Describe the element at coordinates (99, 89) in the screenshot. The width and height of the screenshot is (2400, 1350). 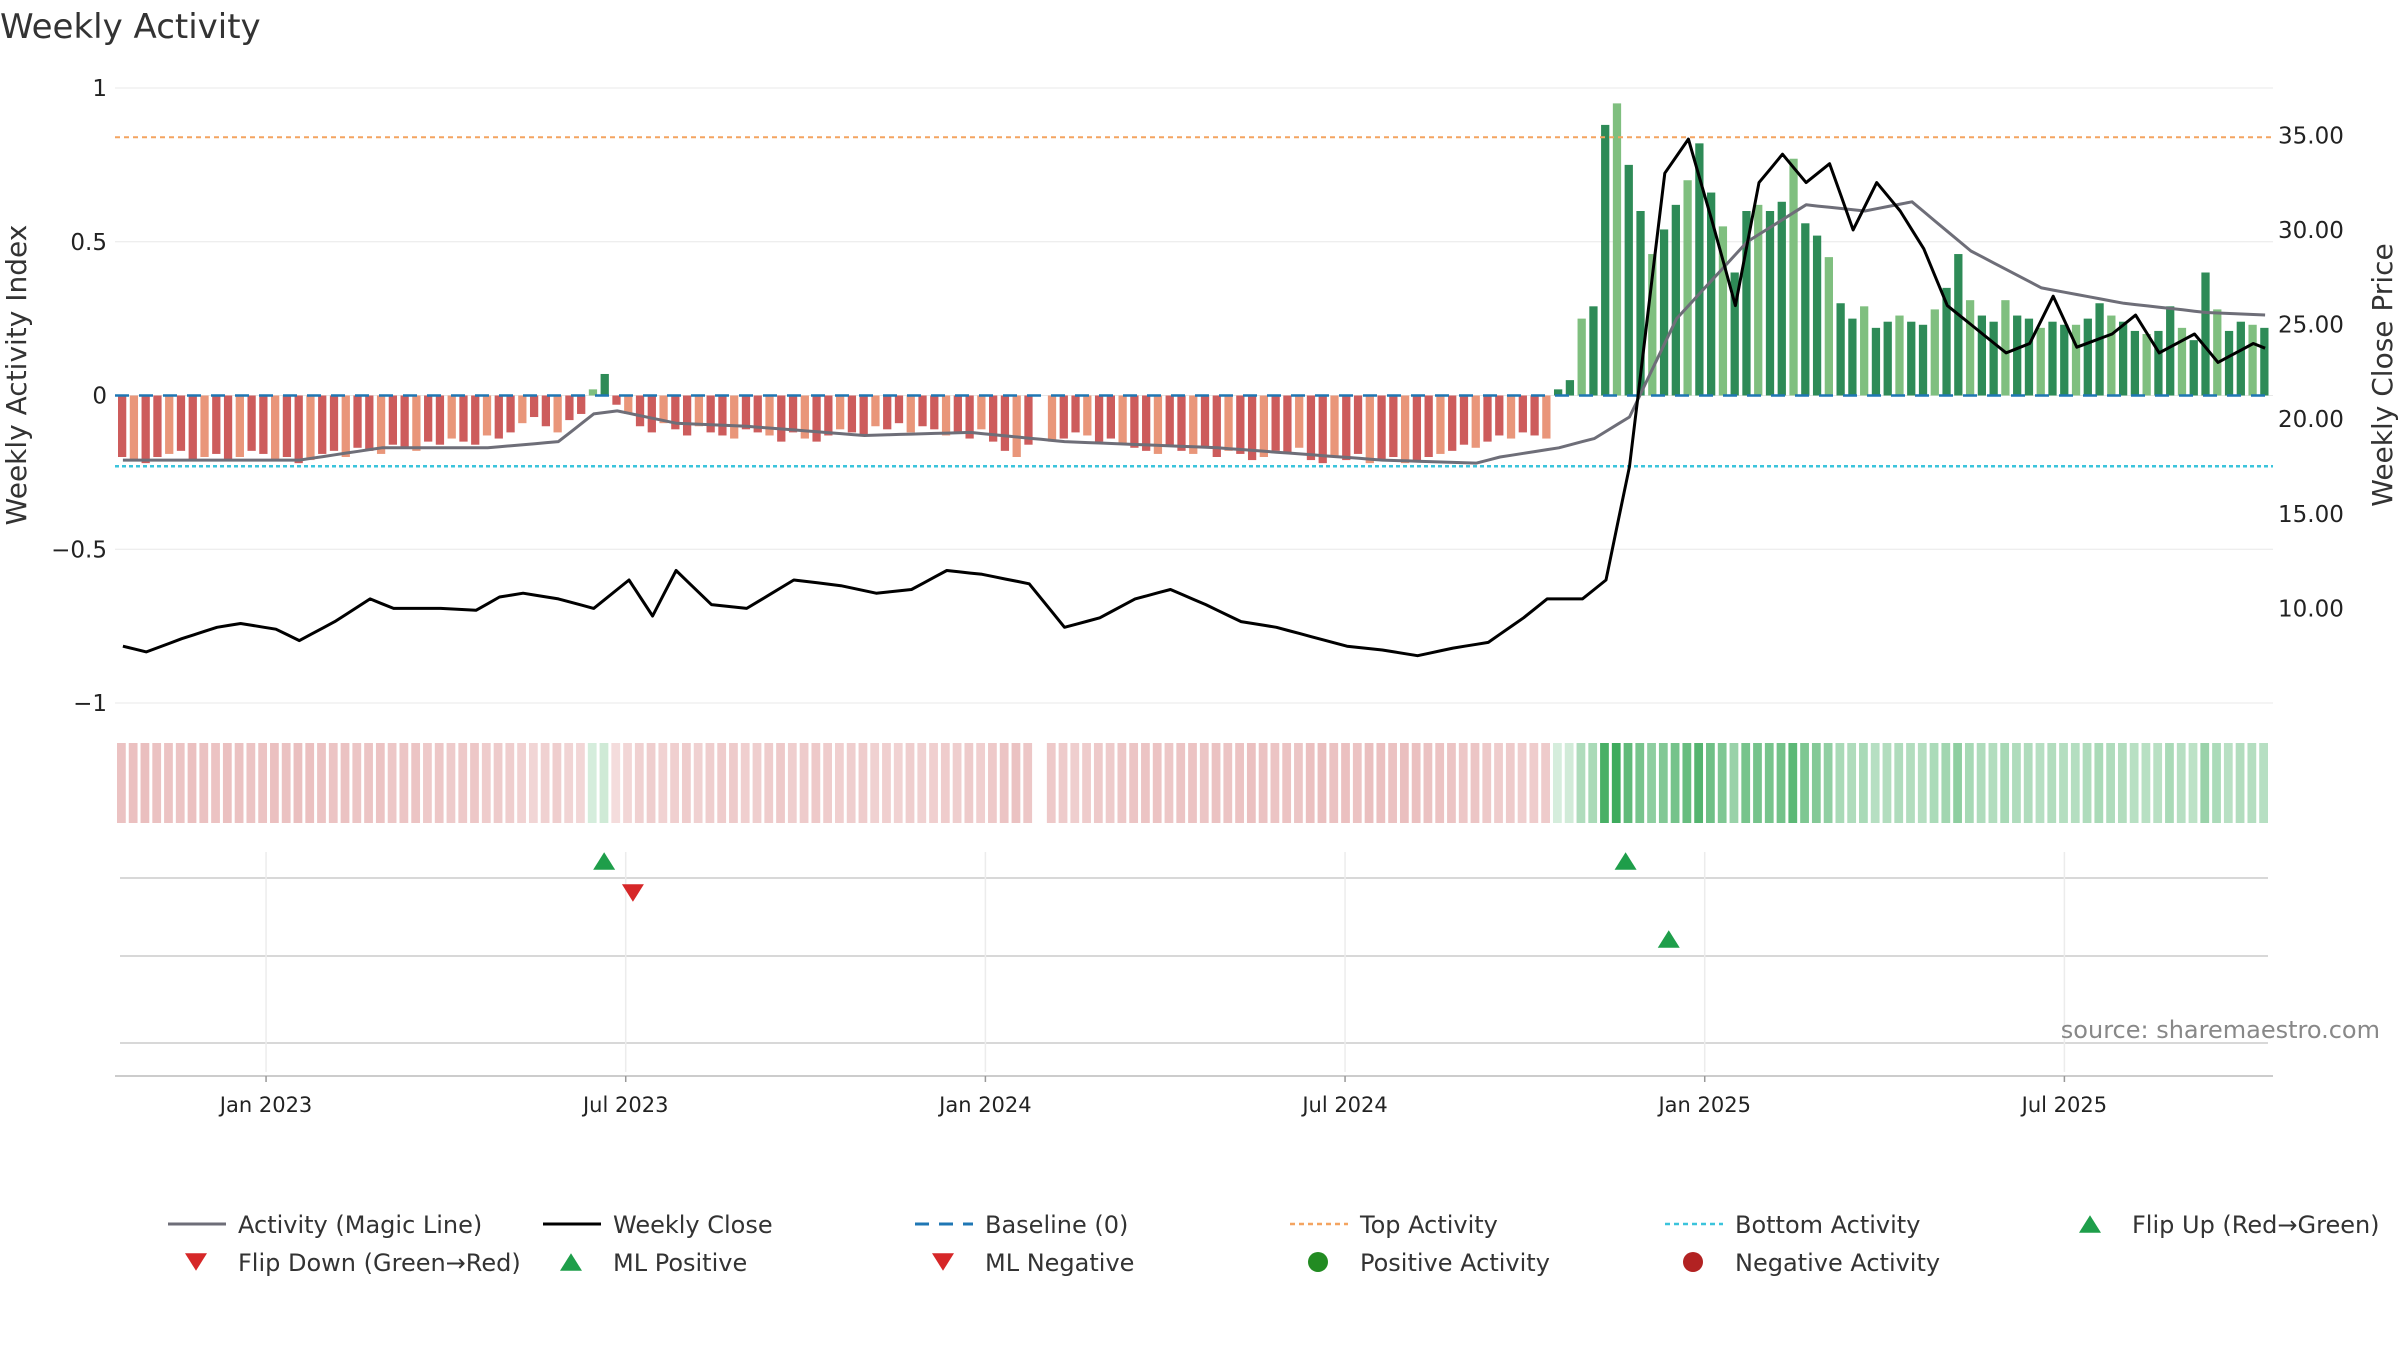
I see `y-tick-label: 1` at that location.